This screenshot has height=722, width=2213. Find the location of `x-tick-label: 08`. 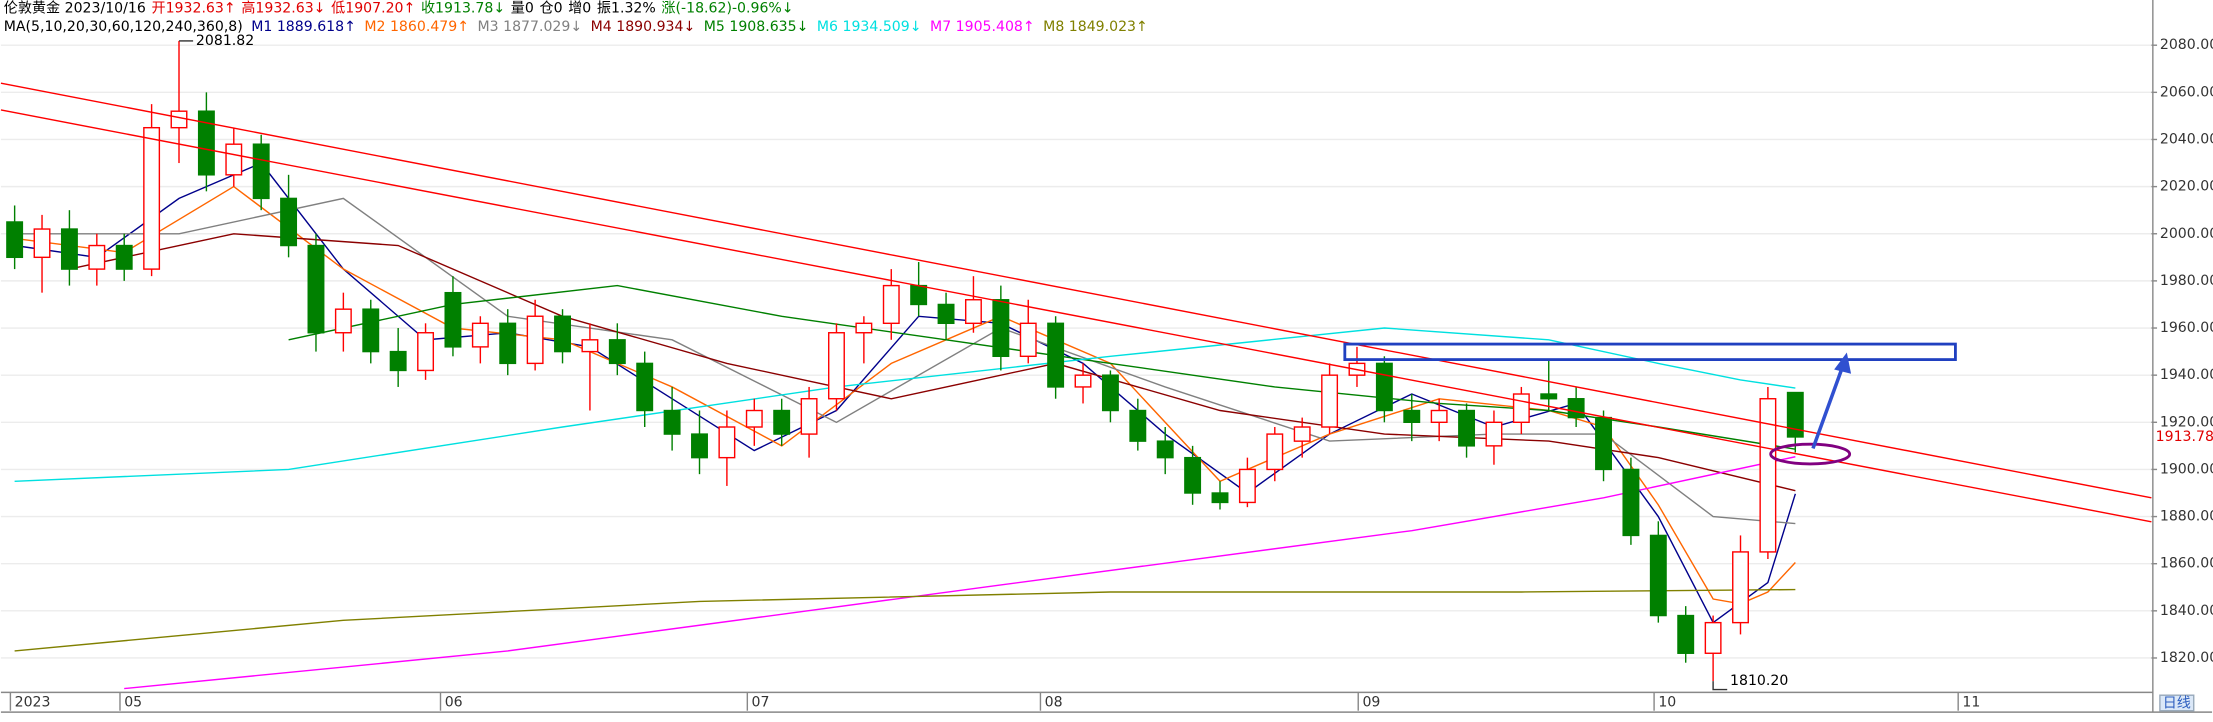

x-tick-label: 08 is located at coordinates (1054, 702).